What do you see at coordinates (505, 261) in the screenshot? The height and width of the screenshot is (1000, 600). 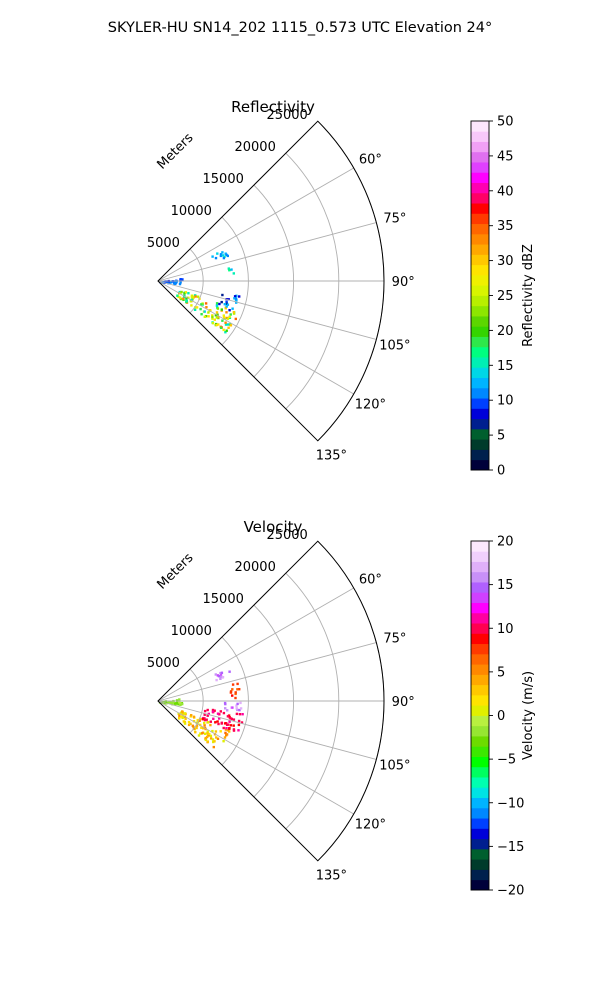 I see `colorbar-tick-label: 30` at bounding box center [505, 261].